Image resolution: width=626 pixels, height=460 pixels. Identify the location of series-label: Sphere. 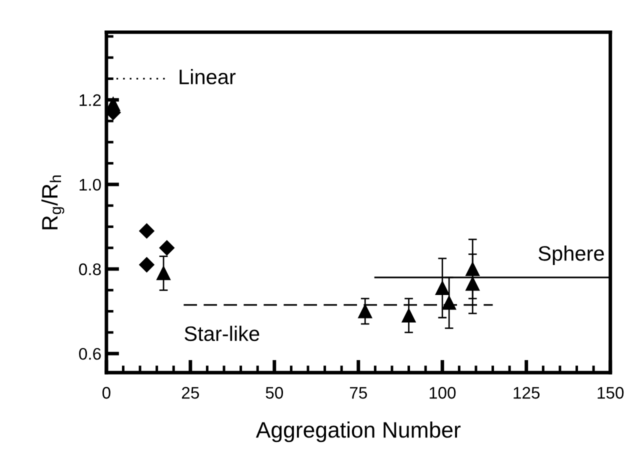
(571, 255).